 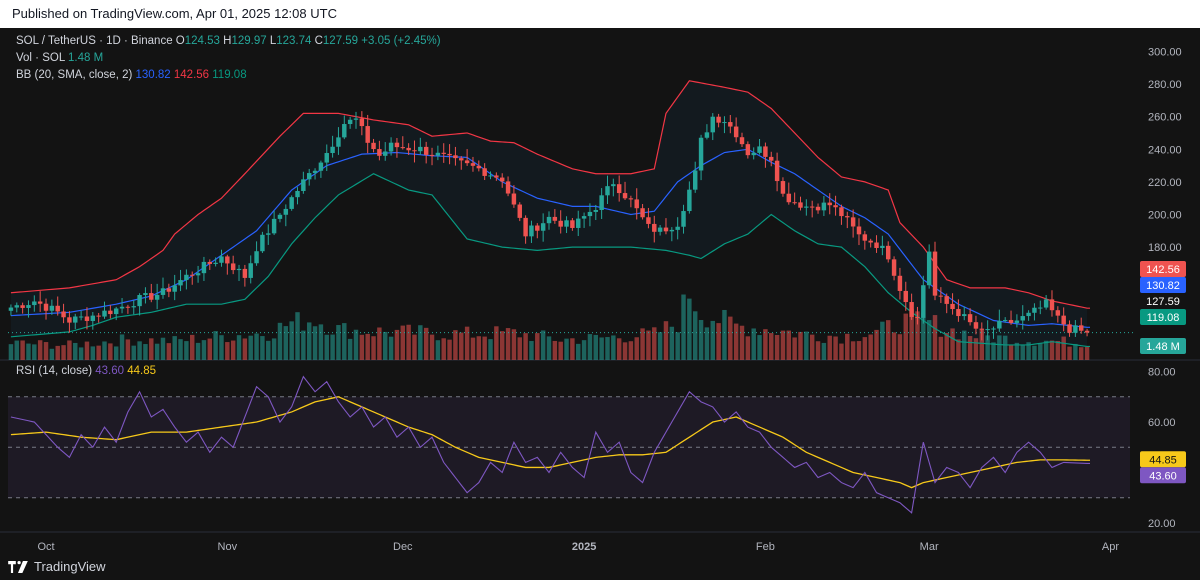 I want to click on time-tick-label: Nov, so click(x=228, y=547).